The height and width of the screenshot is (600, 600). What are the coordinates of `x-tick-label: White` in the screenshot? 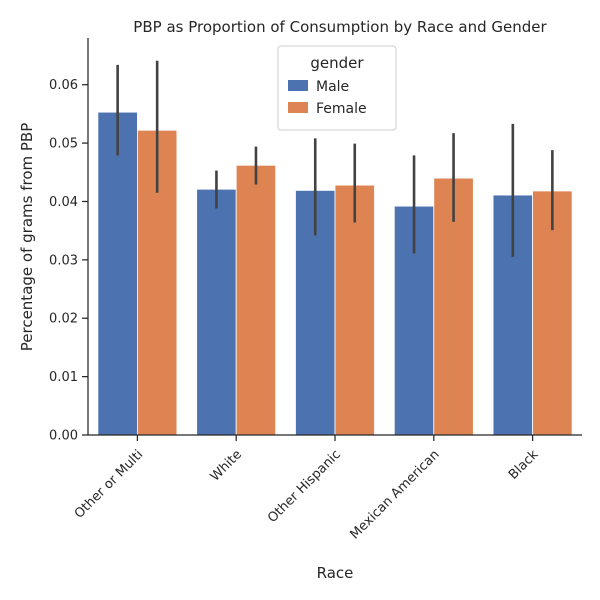 It's located at (226, 465).